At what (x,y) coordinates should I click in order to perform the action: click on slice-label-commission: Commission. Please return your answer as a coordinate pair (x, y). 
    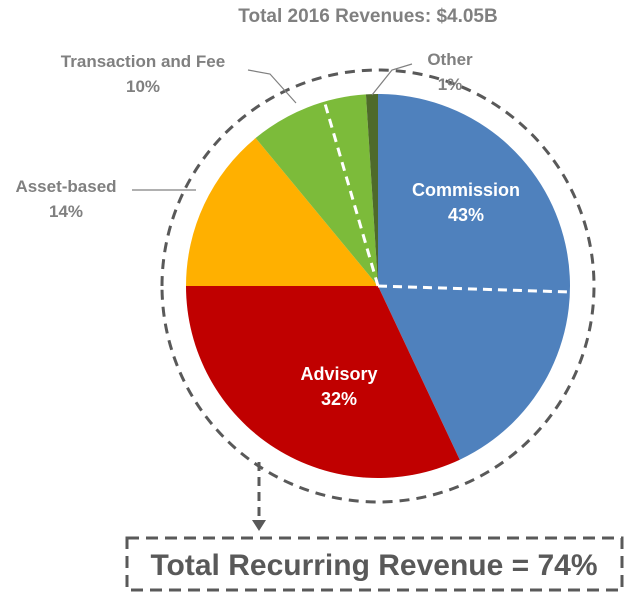
    Looking at the image, I should click on (466, 190).